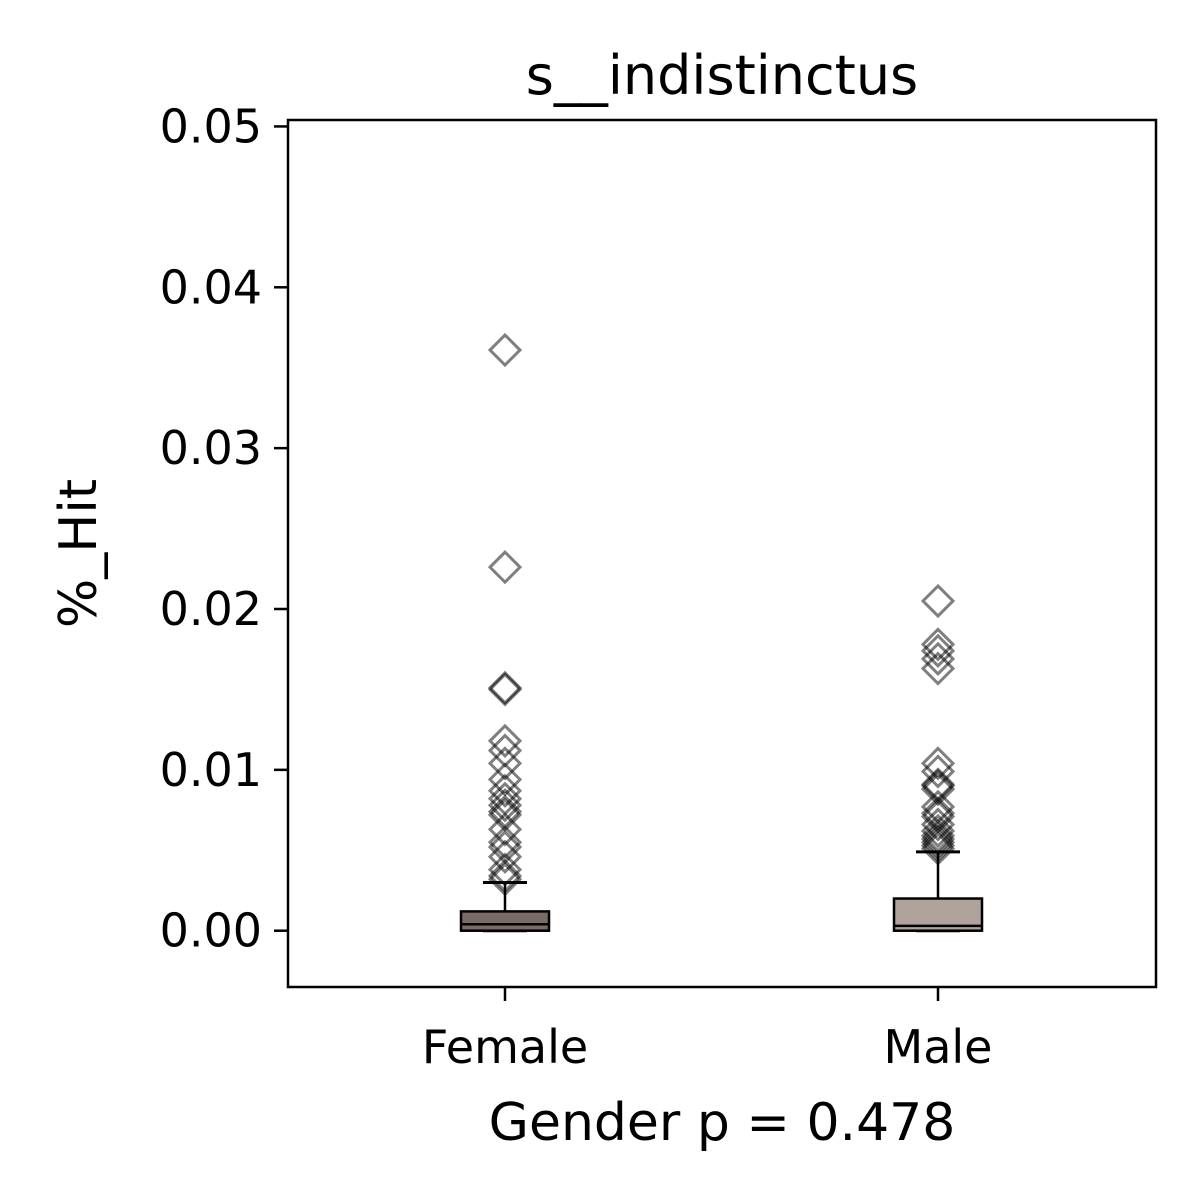  I want to click on x-tick-label-male: Male, so click(938, 1047).